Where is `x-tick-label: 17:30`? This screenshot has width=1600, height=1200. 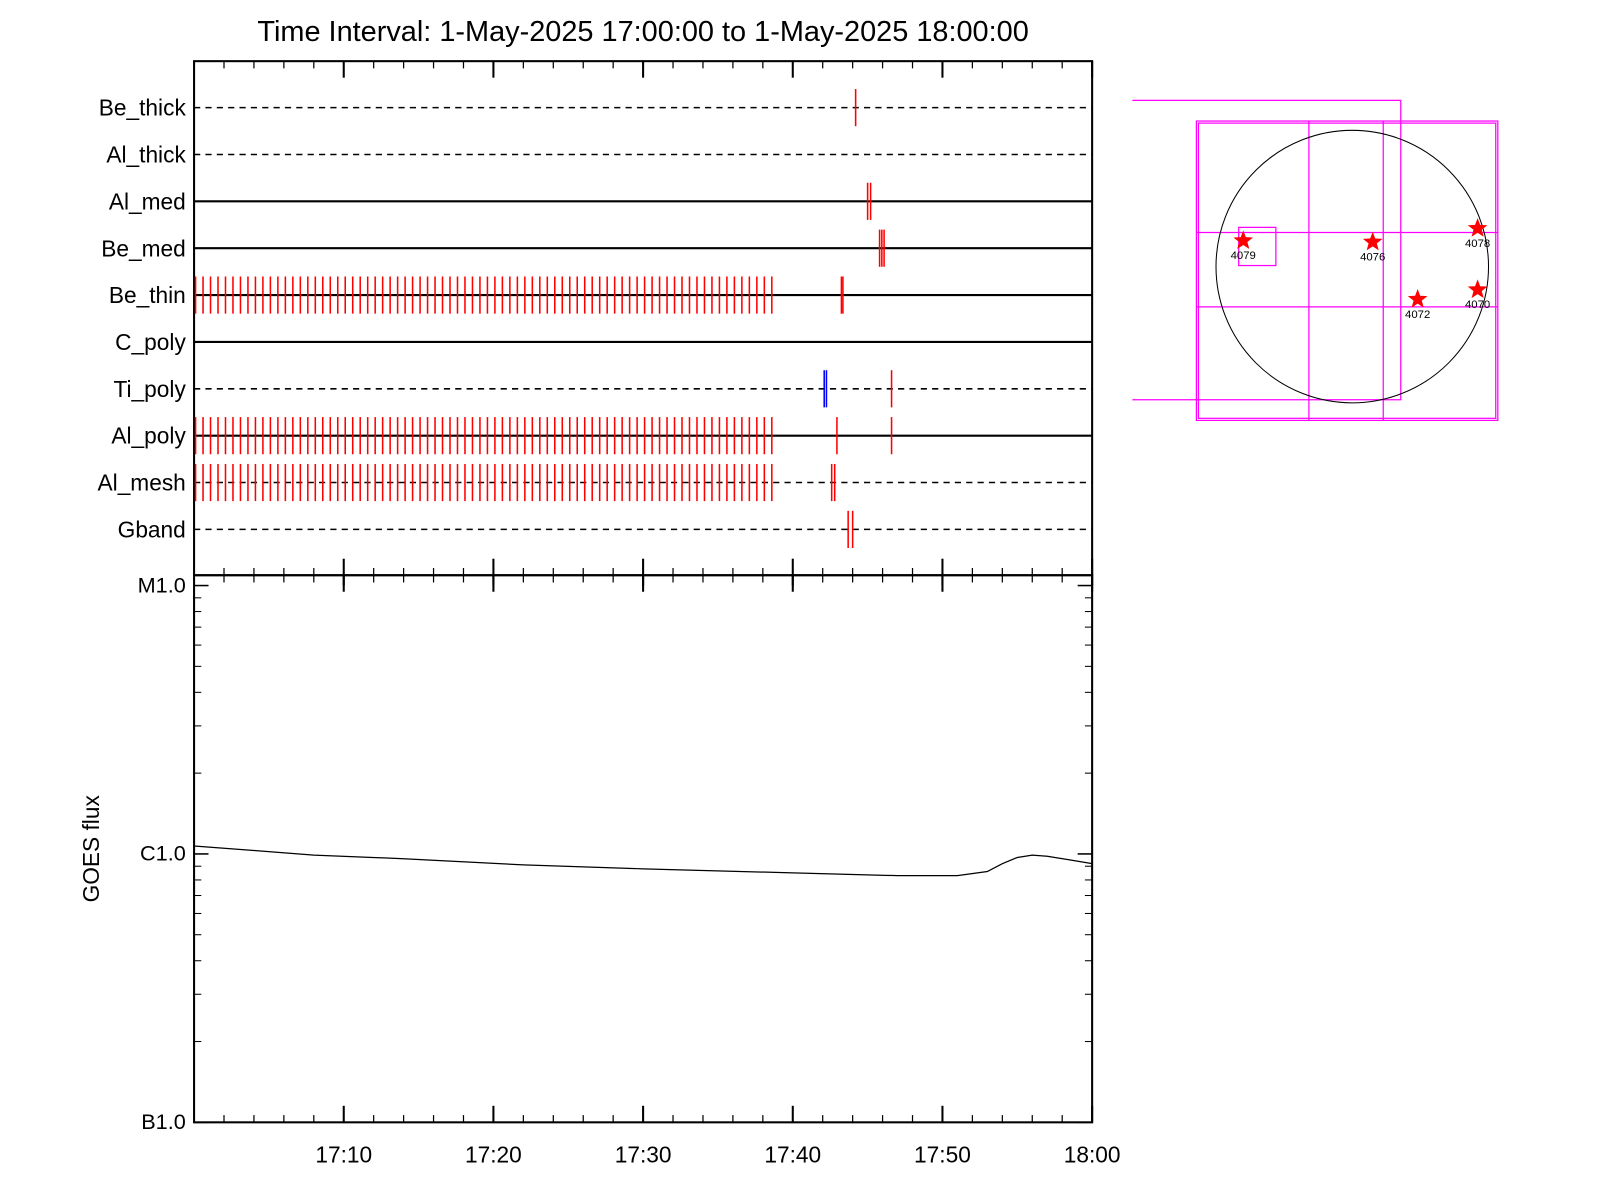 x-tick-label: 17:30 is located at coordinates (643, 1154).